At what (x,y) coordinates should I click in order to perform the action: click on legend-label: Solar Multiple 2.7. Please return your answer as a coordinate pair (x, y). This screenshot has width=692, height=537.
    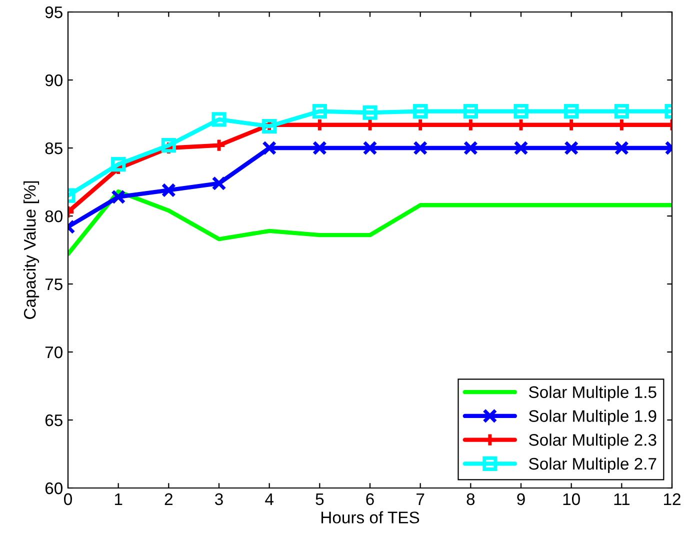
    Looking at the image, I should click on (592, 465).